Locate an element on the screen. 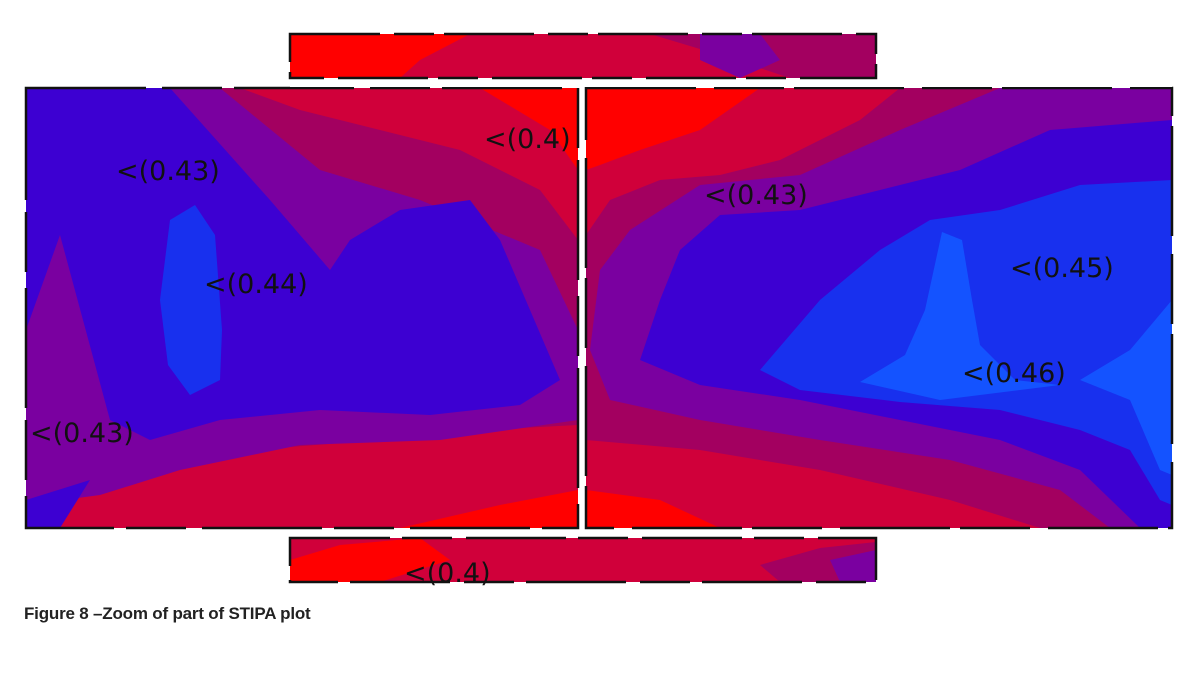  bottom-corridor-region is located at coordinates (583, 560).